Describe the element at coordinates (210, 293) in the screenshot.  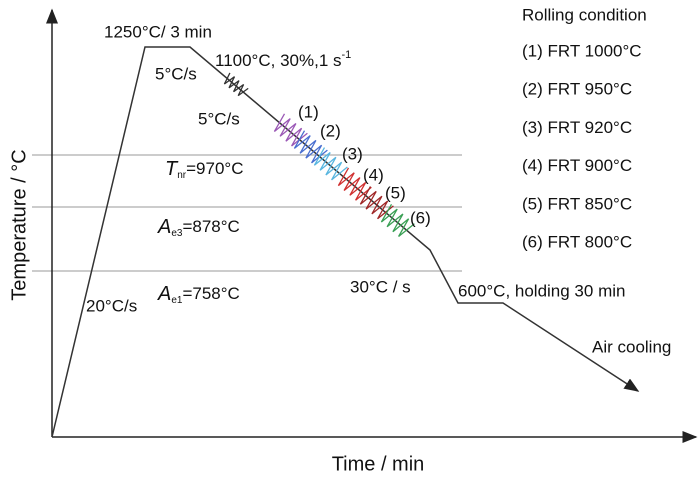
I see `text: =758°C` at that location.